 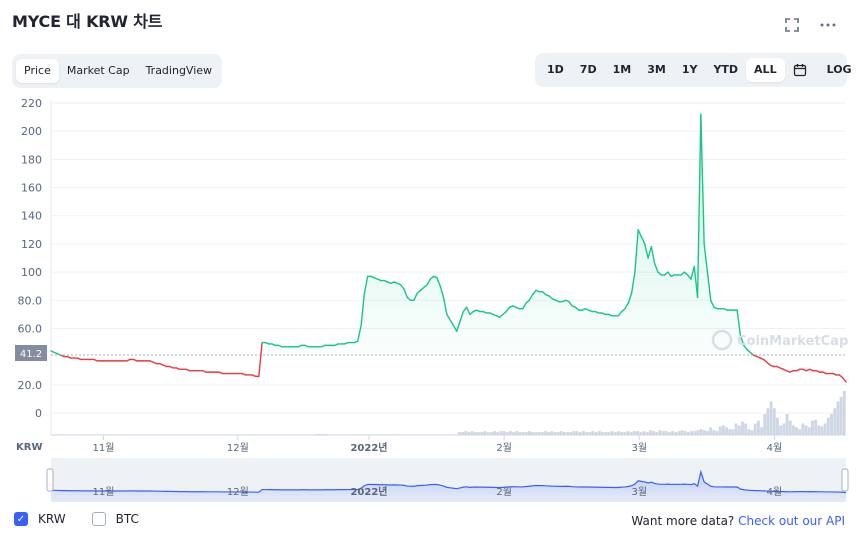 I want to click on navigator-tick-label: 2022년, so click(x=368, y=491).